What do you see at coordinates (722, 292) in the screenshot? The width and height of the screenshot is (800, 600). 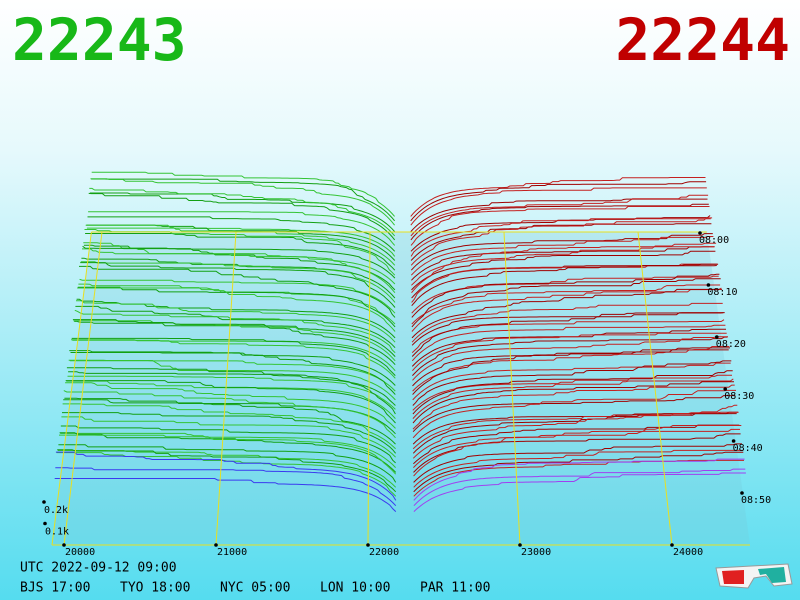 I see `time-tick-label: 08:10` at bounding box center [722, 292].